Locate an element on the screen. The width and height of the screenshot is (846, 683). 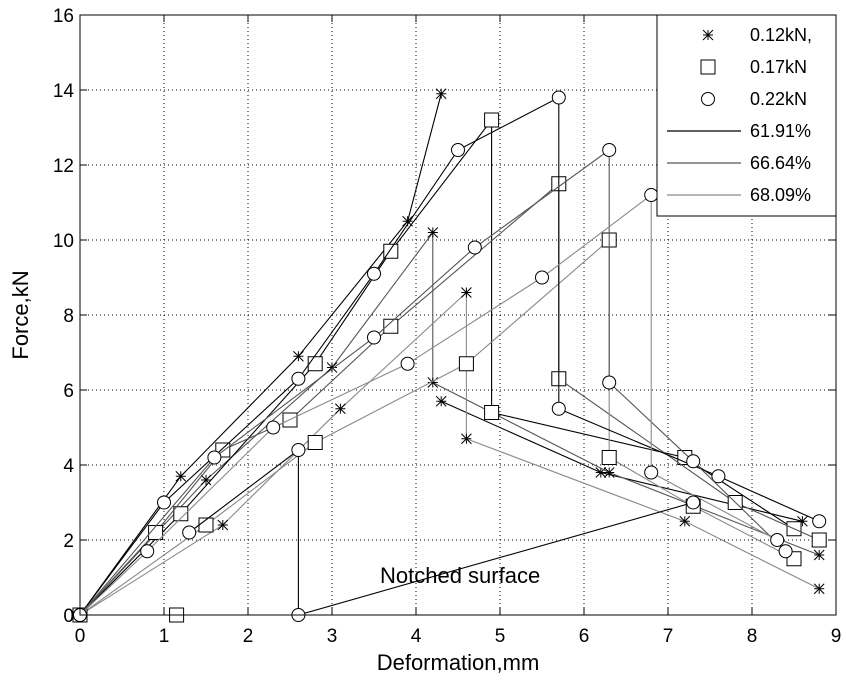
legend-label: 66.64% is located at coordinates (780, 163).